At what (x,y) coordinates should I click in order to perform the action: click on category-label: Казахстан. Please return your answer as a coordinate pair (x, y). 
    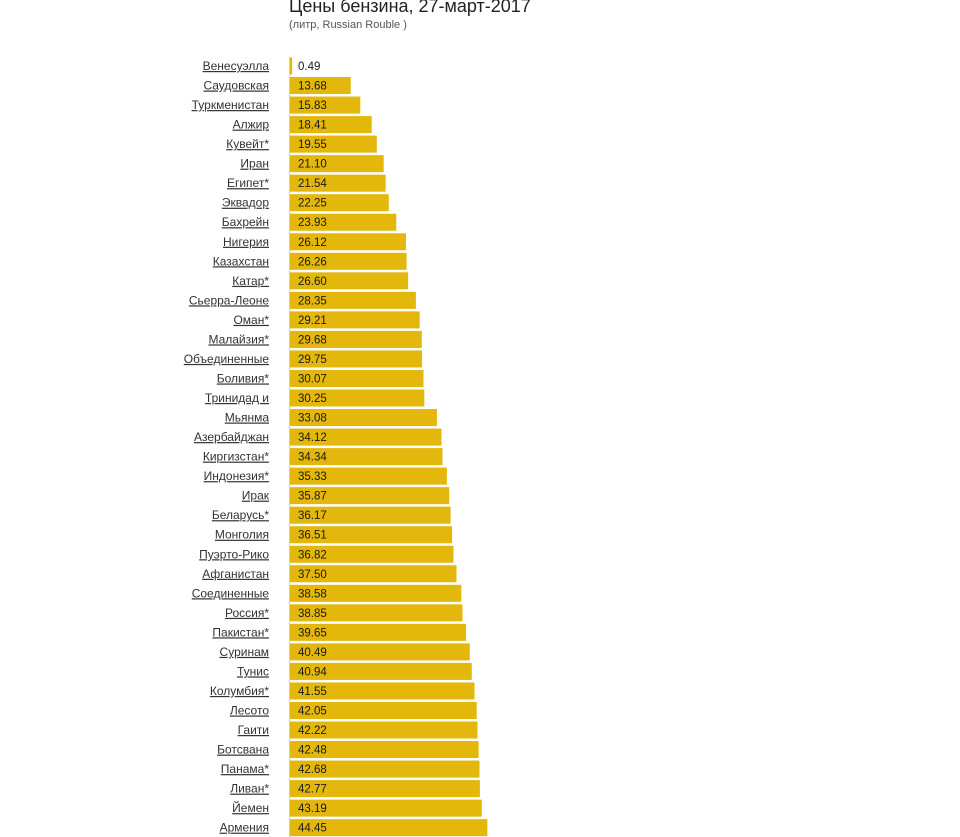
    Looking at the image, I should click on (241, 261).